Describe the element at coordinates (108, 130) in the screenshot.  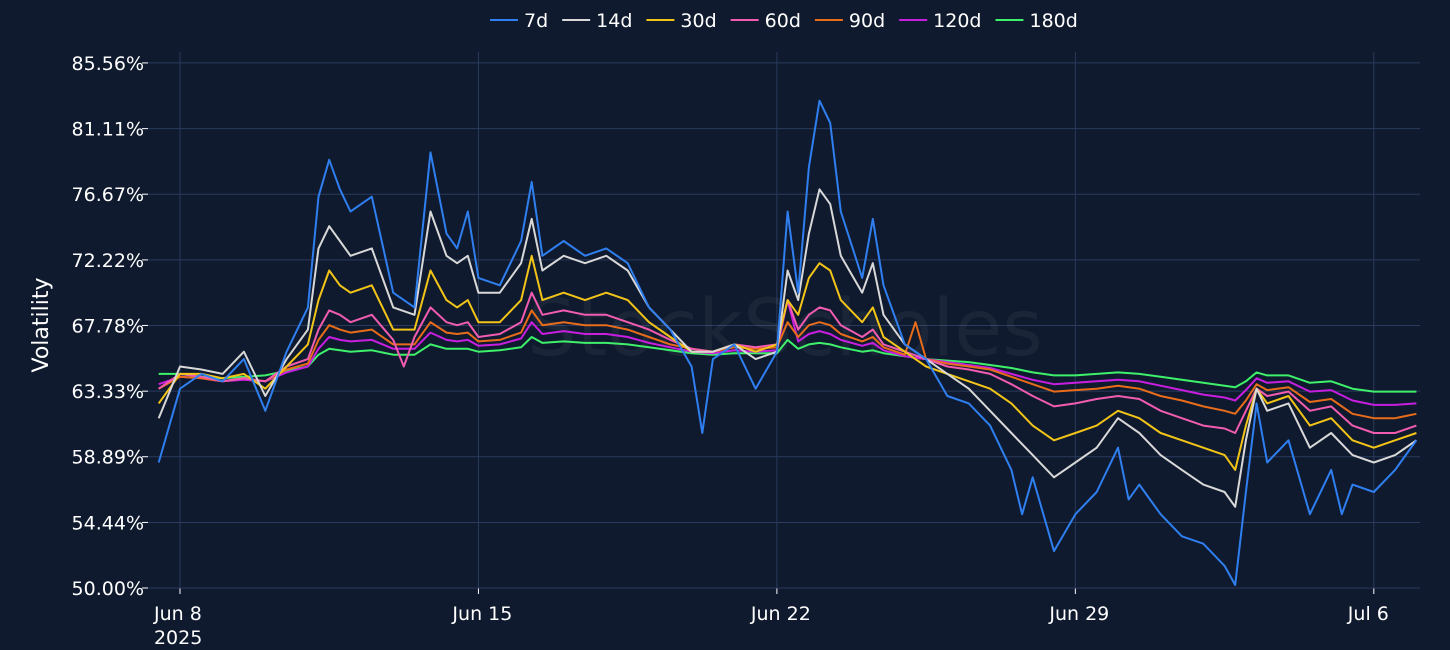
I see `y-tick-label: 81.11%` at that location.